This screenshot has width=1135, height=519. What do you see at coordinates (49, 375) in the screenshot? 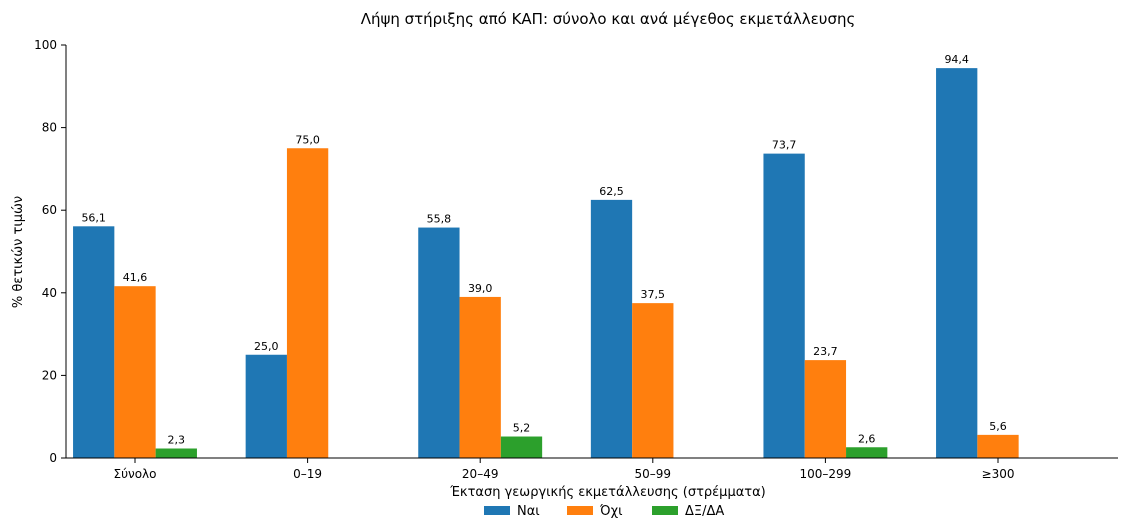
I see `y-tick-label-1: 20` at bounding box center [49, 375].